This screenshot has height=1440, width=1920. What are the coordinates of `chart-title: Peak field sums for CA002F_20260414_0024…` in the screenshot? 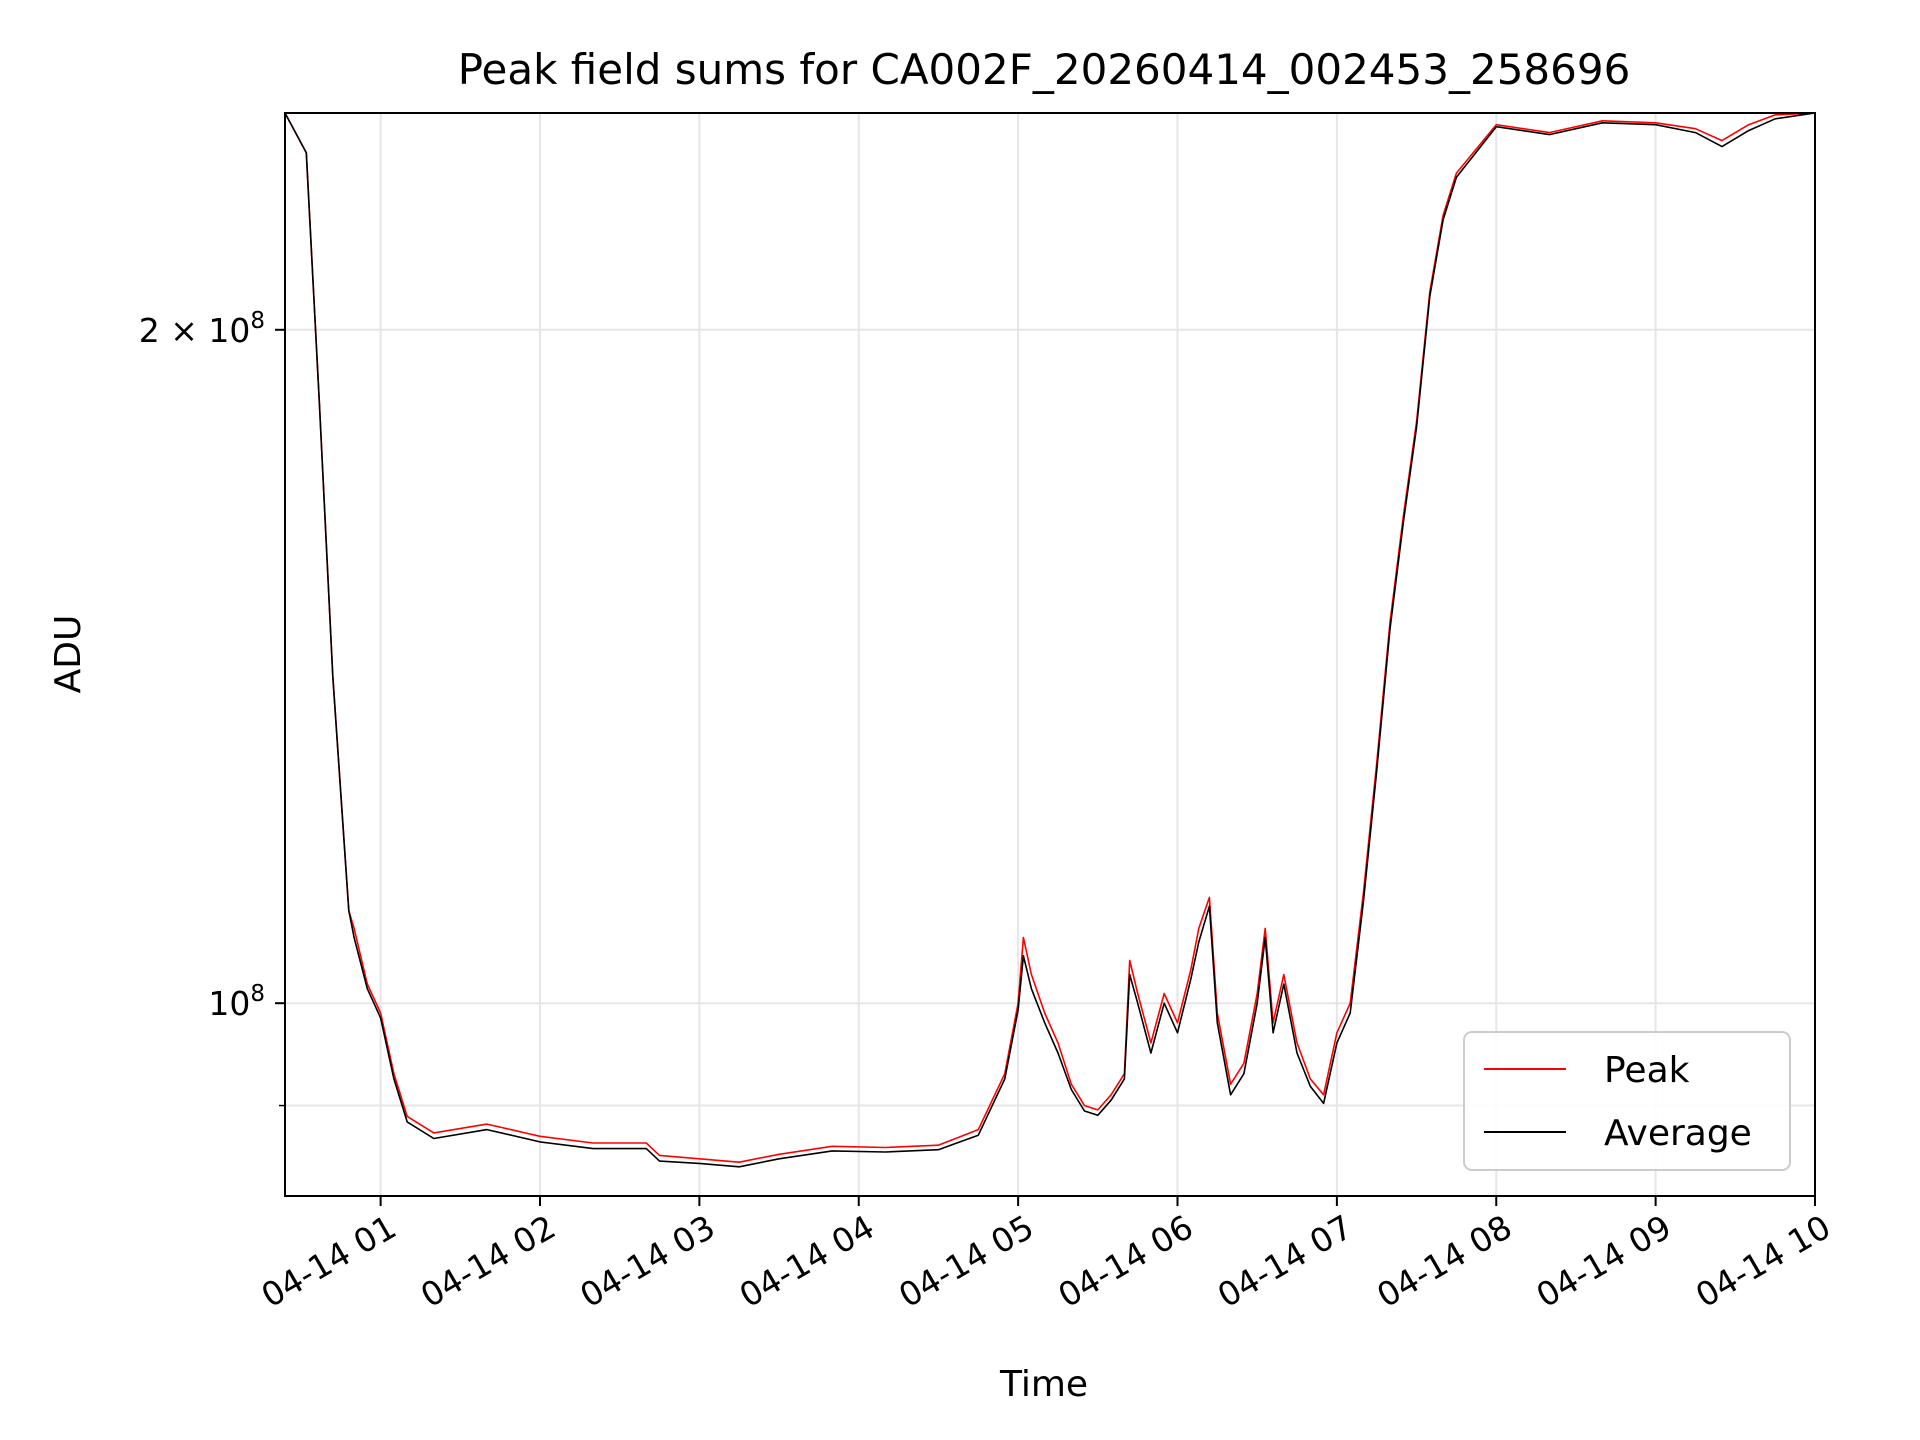 It's located at (1044, 69).